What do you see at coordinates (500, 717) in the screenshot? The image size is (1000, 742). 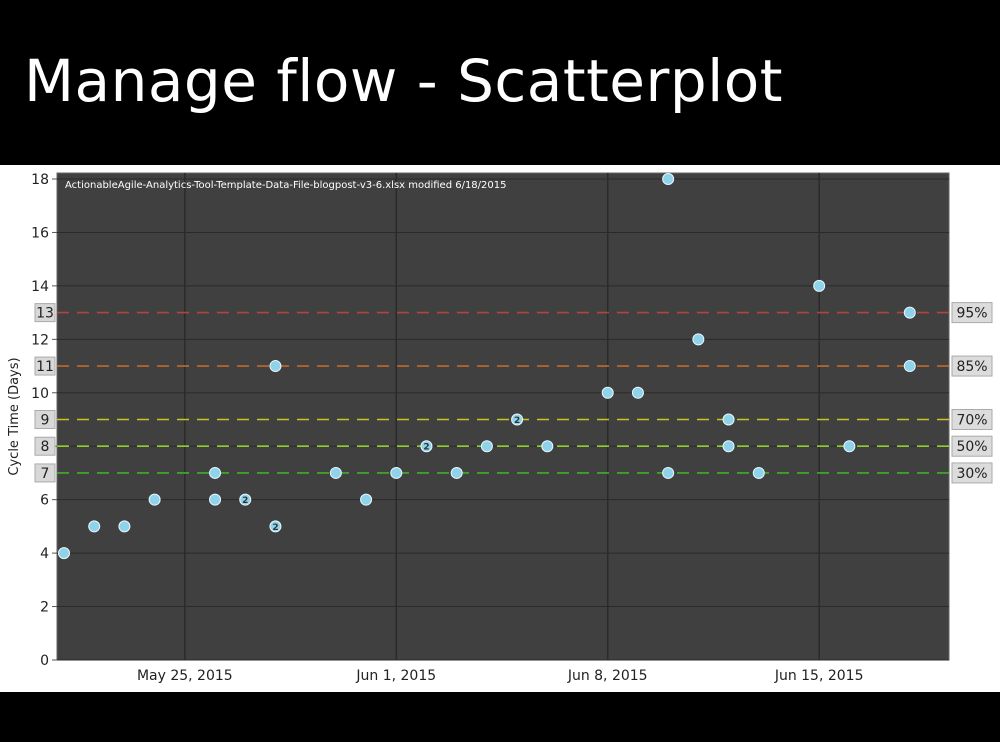 I see `bottom-bar` at bounding box center [500, 717].